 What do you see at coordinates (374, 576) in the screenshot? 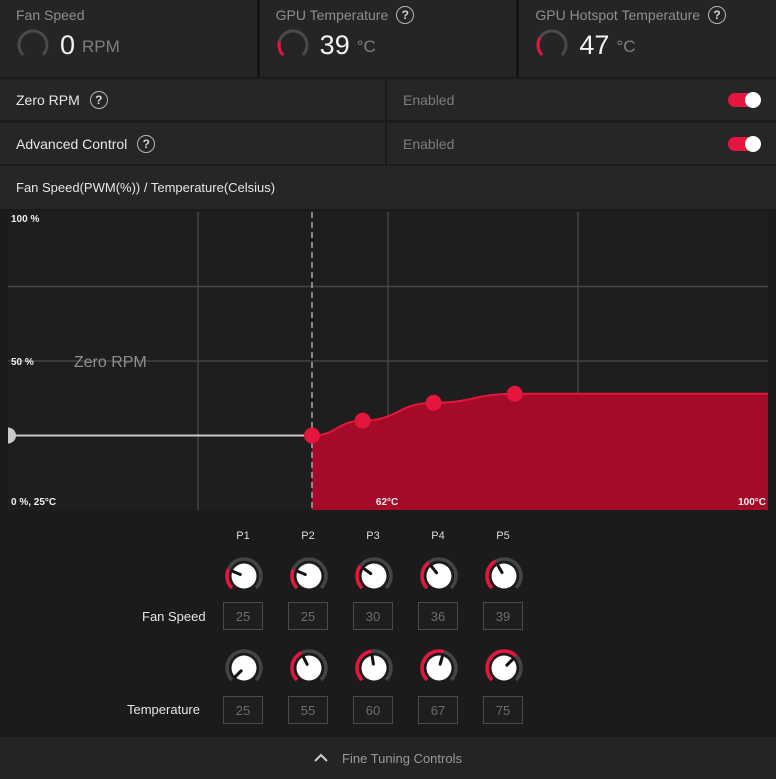
I see `fan-speed-knob-p3` at bounding box center [374, 576].